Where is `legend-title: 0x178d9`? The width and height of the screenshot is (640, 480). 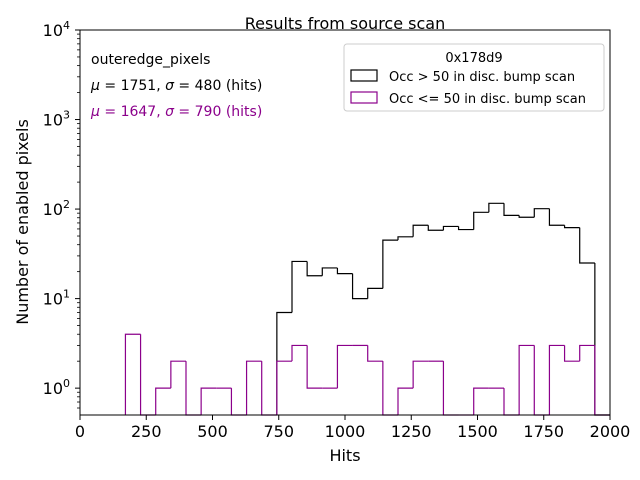
legend-title: 0x178d9 is located at coordinates (473, 58).